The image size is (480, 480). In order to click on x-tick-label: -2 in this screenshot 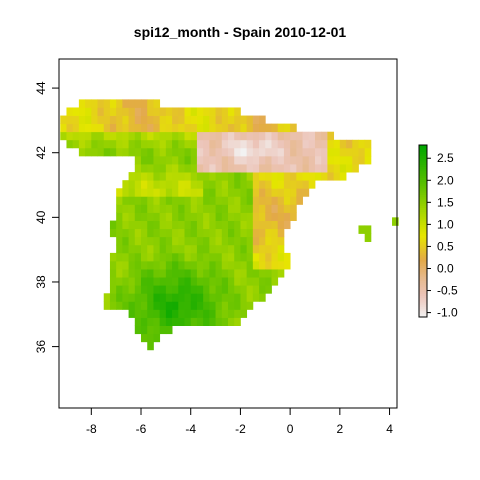, I will do `click(240, 429)`.